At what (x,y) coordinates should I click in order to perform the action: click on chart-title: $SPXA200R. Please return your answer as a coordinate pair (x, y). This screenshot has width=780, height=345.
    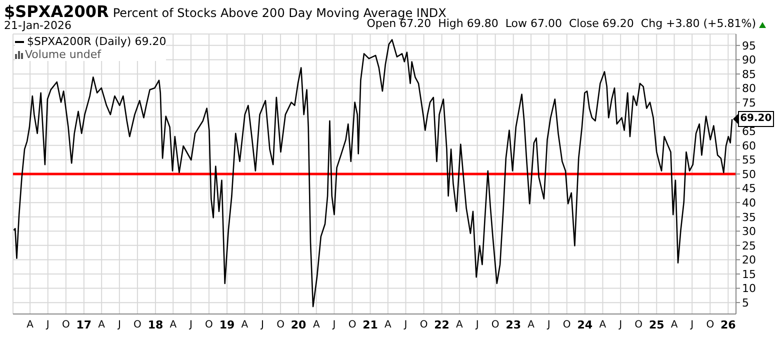
    Looking at the image, I should click on (56, 11).